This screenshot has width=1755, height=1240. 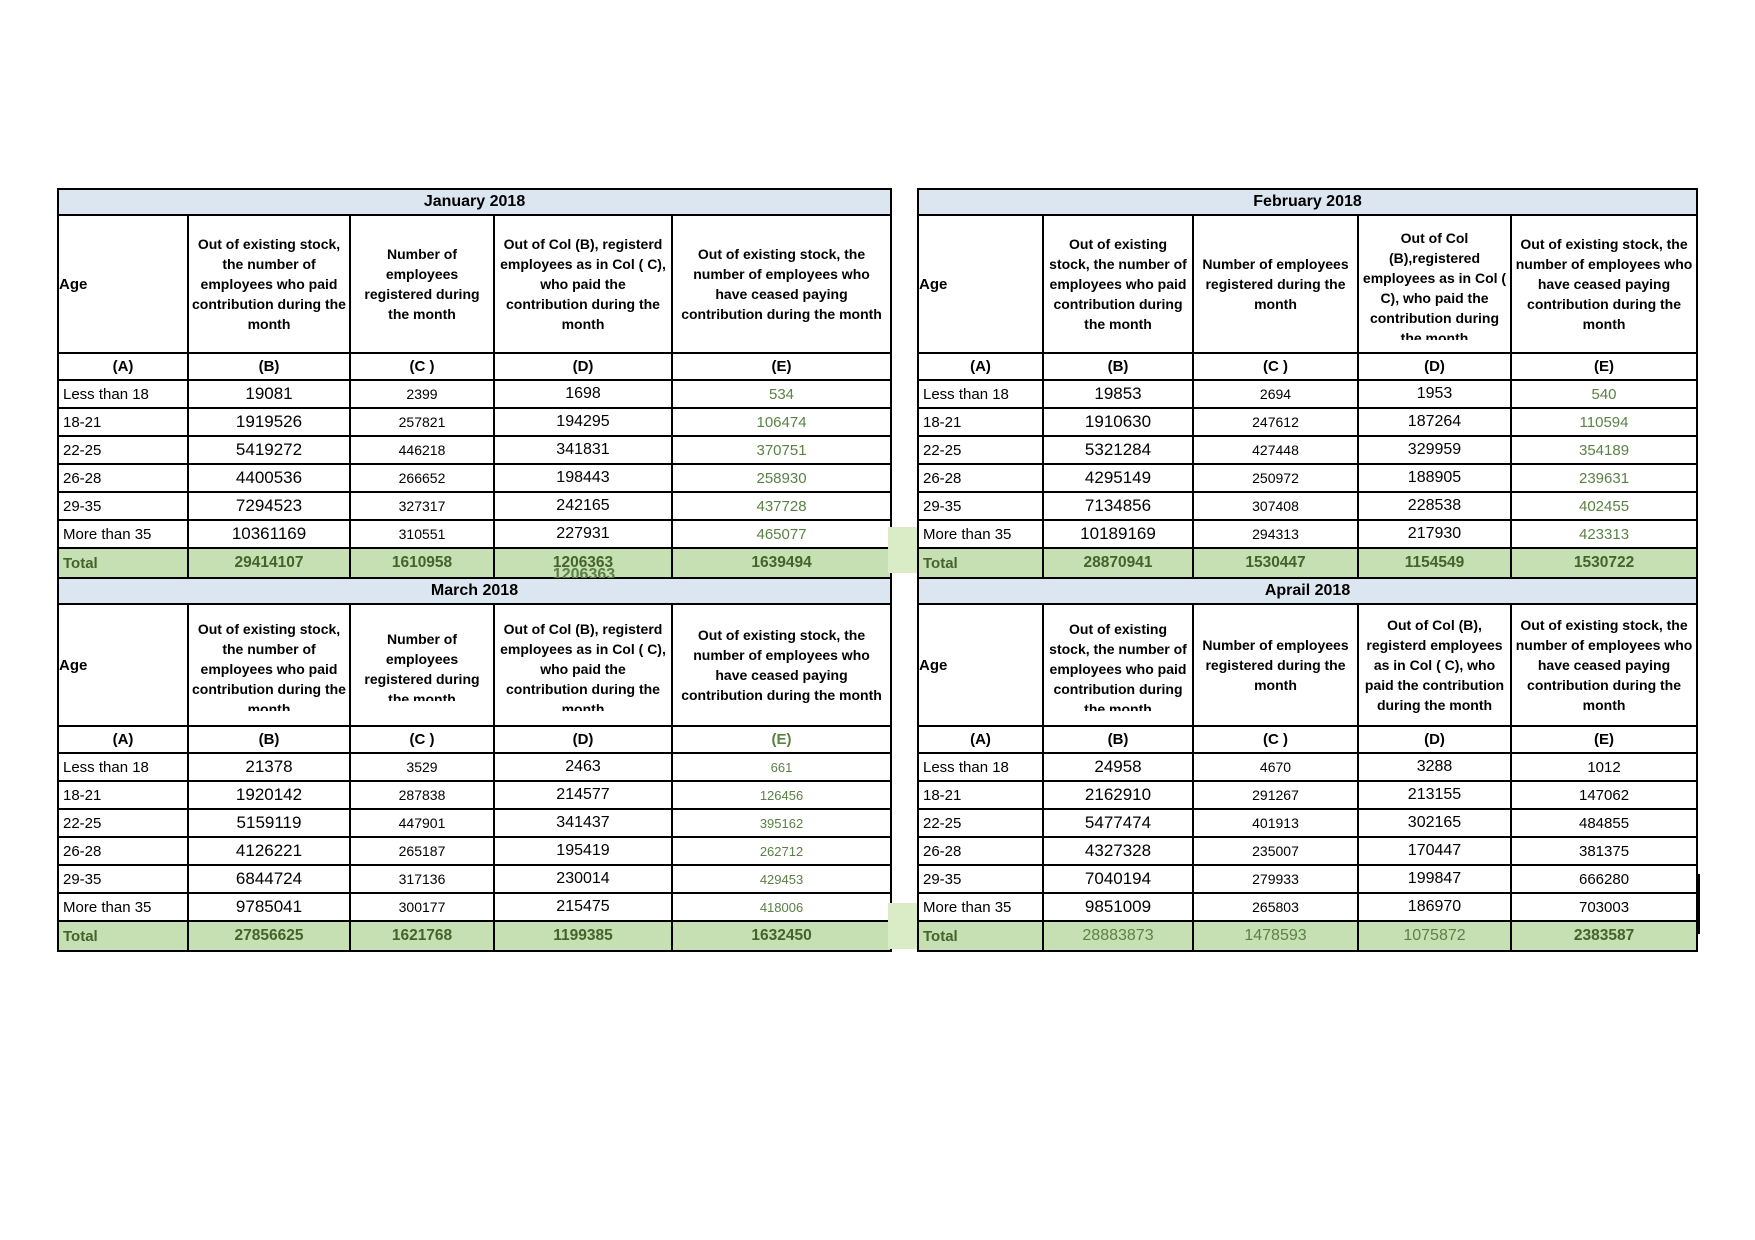 What do you see at coordinates (1434, 907) in the screenshot?
I see `cell-d: 186970` at bounding box center [1434, 907].